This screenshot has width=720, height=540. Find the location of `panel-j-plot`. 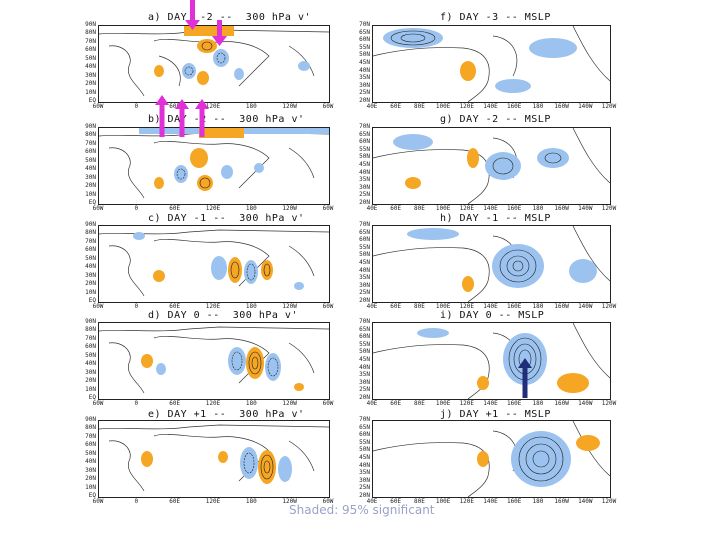

panel-j-plot is located at coordinates (491, 459).